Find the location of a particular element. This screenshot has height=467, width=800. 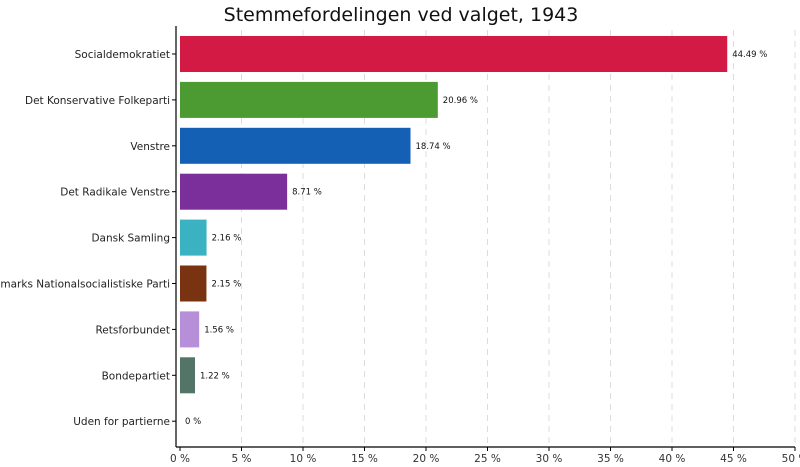

data-label: 2.16 % is located at coordinates (227, 239).